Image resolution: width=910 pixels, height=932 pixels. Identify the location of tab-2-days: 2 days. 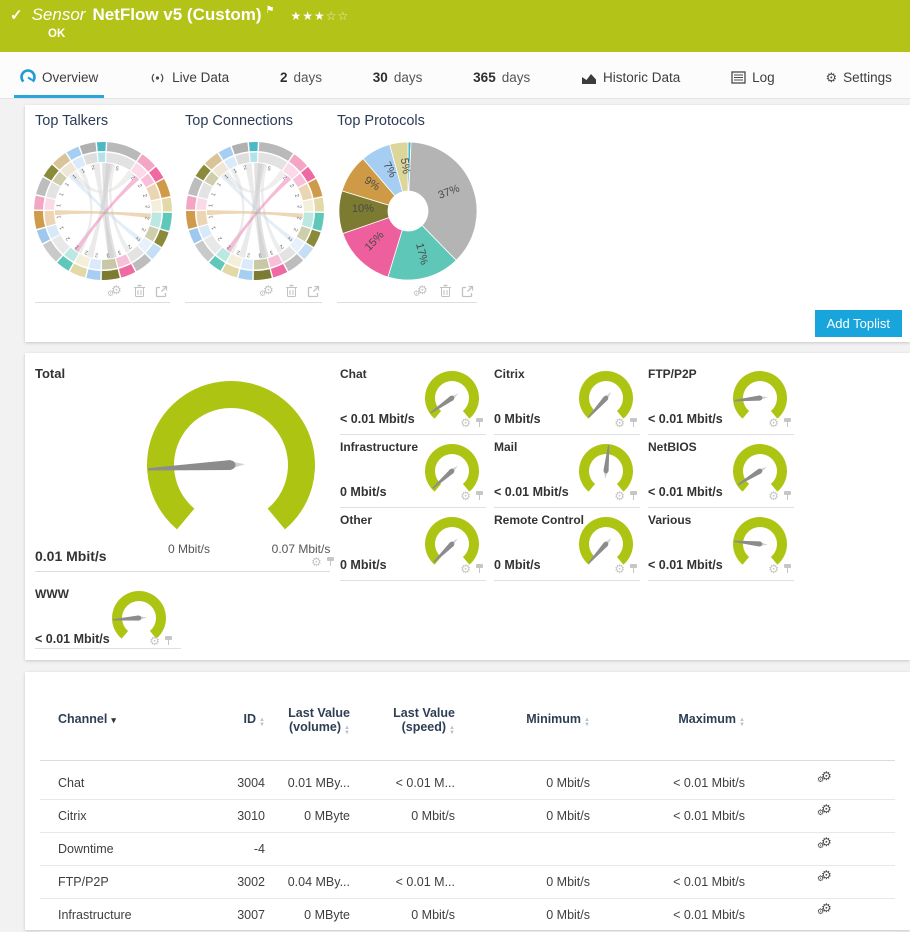
(301, 84).